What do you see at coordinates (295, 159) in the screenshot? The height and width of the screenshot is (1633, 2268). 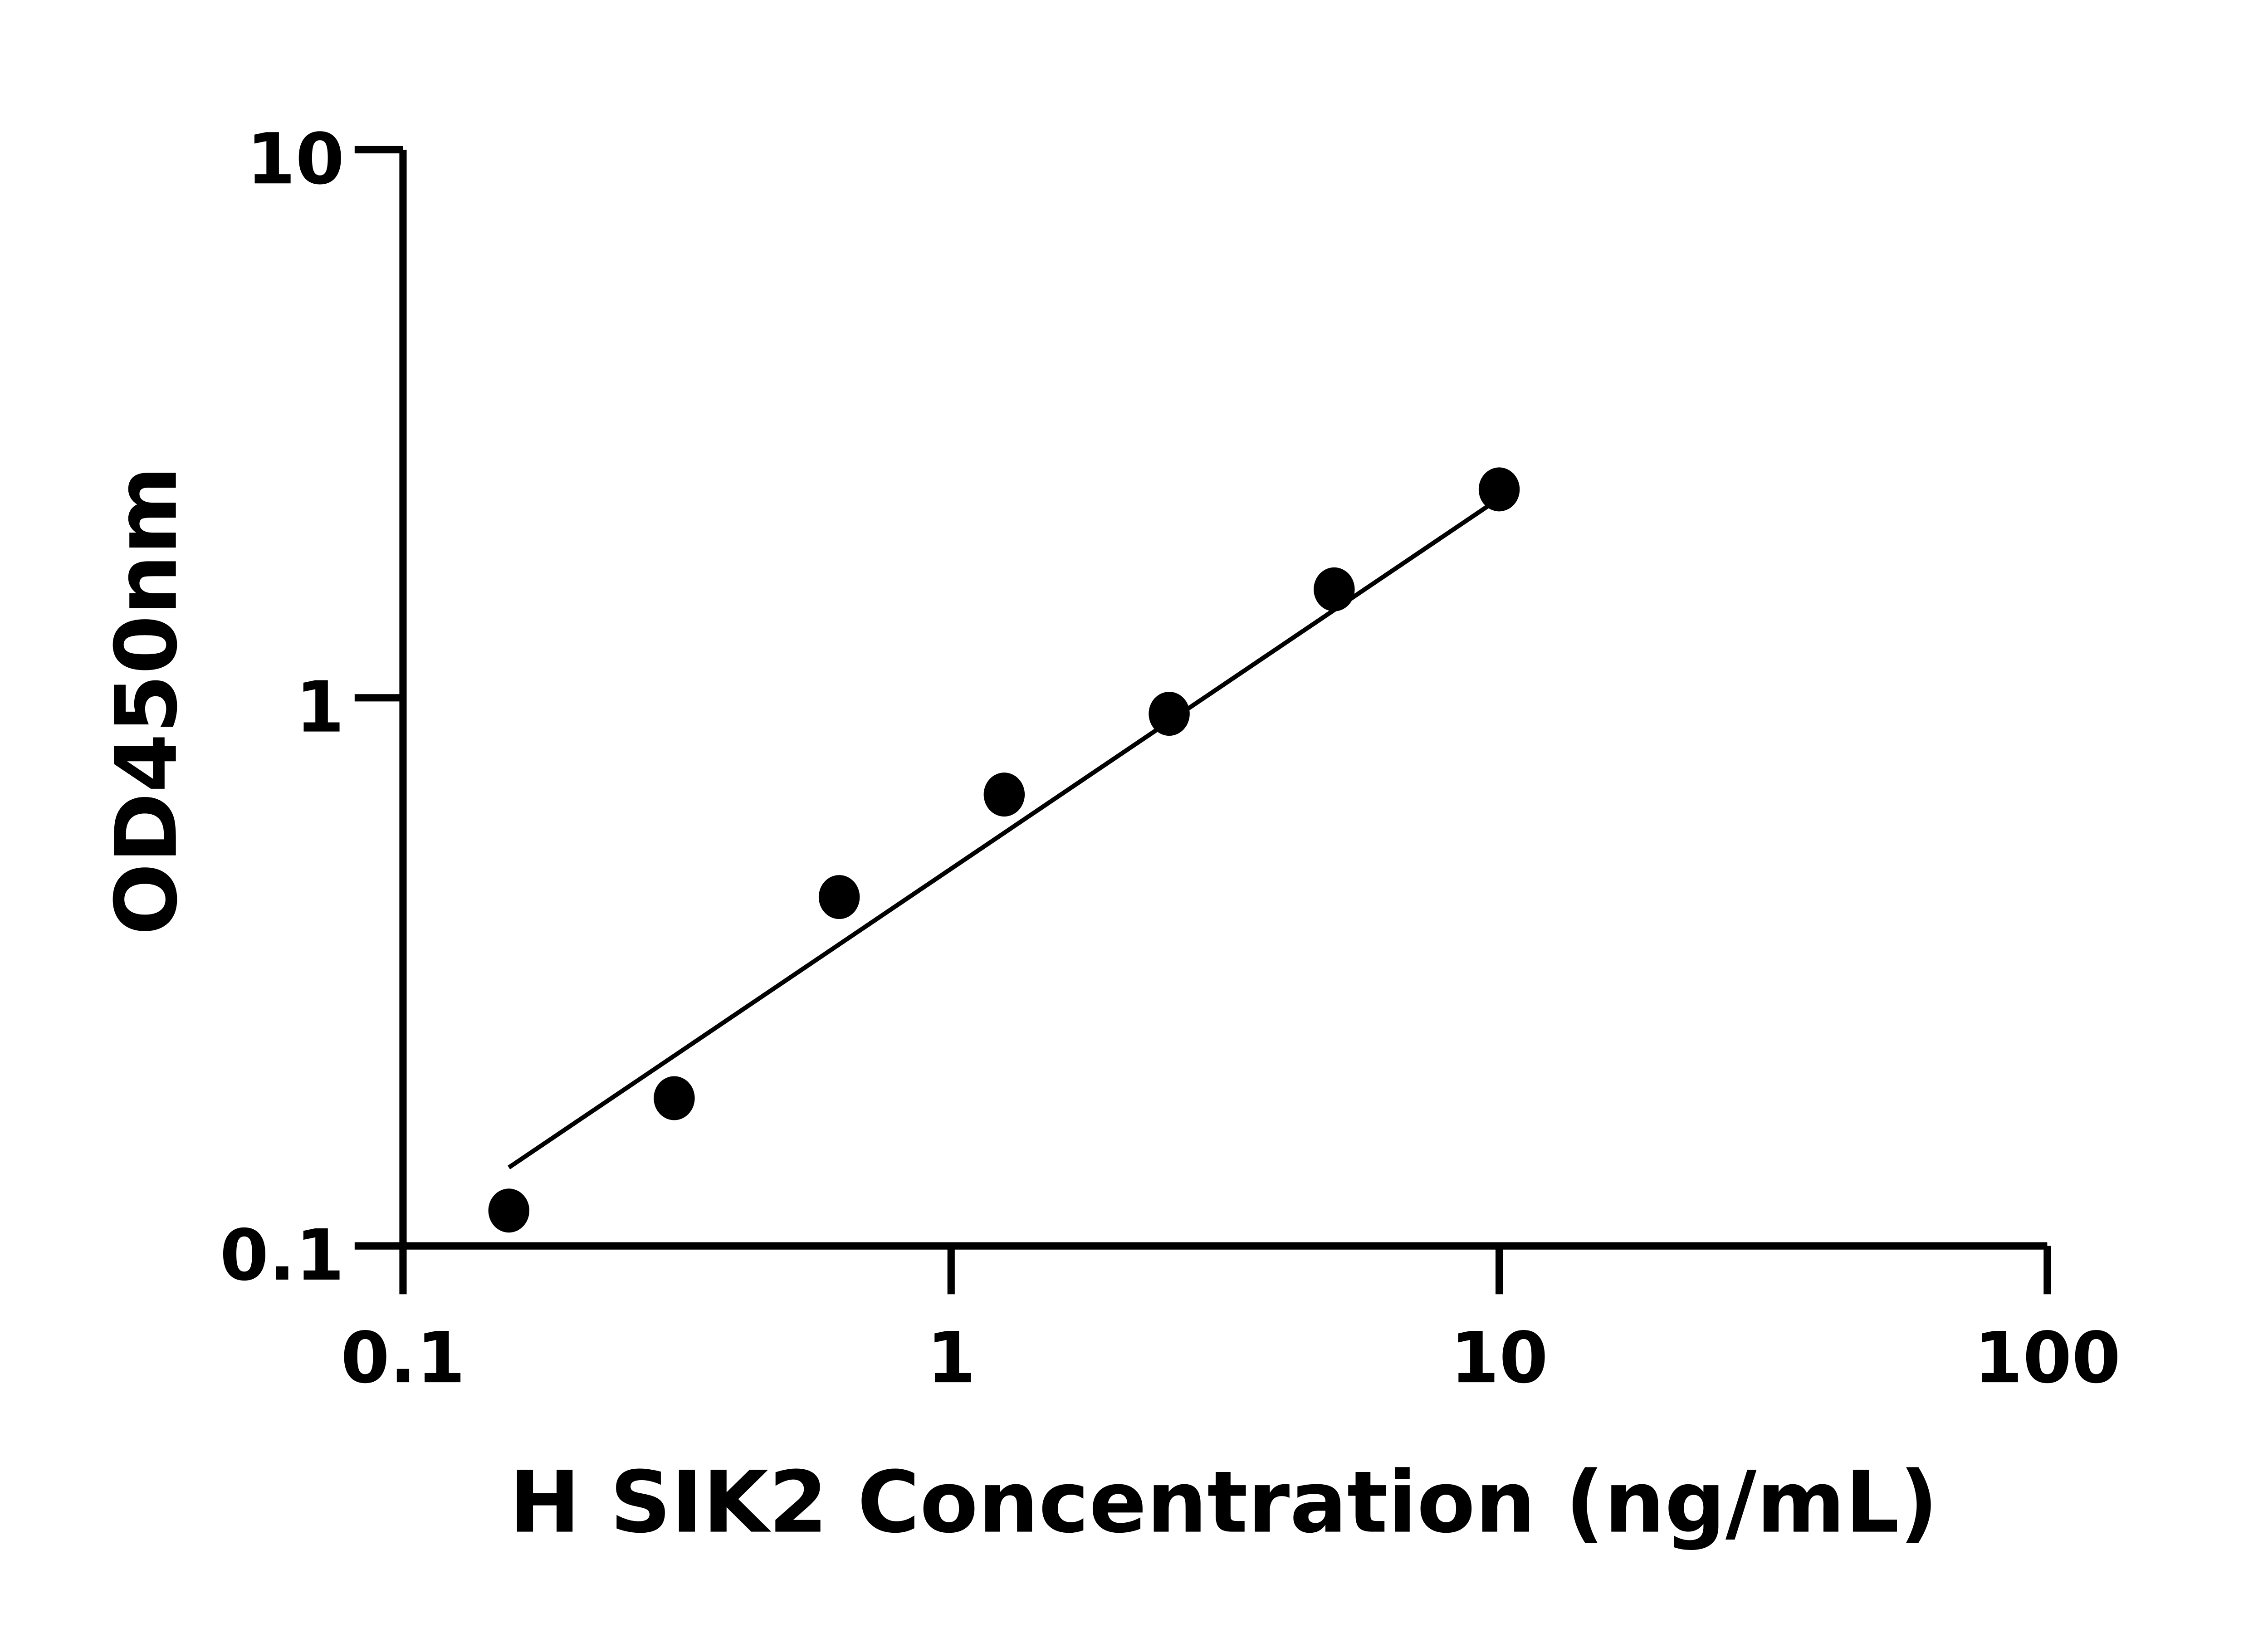 I see `y-tick-label: 10` at bounding box center [295, 159].